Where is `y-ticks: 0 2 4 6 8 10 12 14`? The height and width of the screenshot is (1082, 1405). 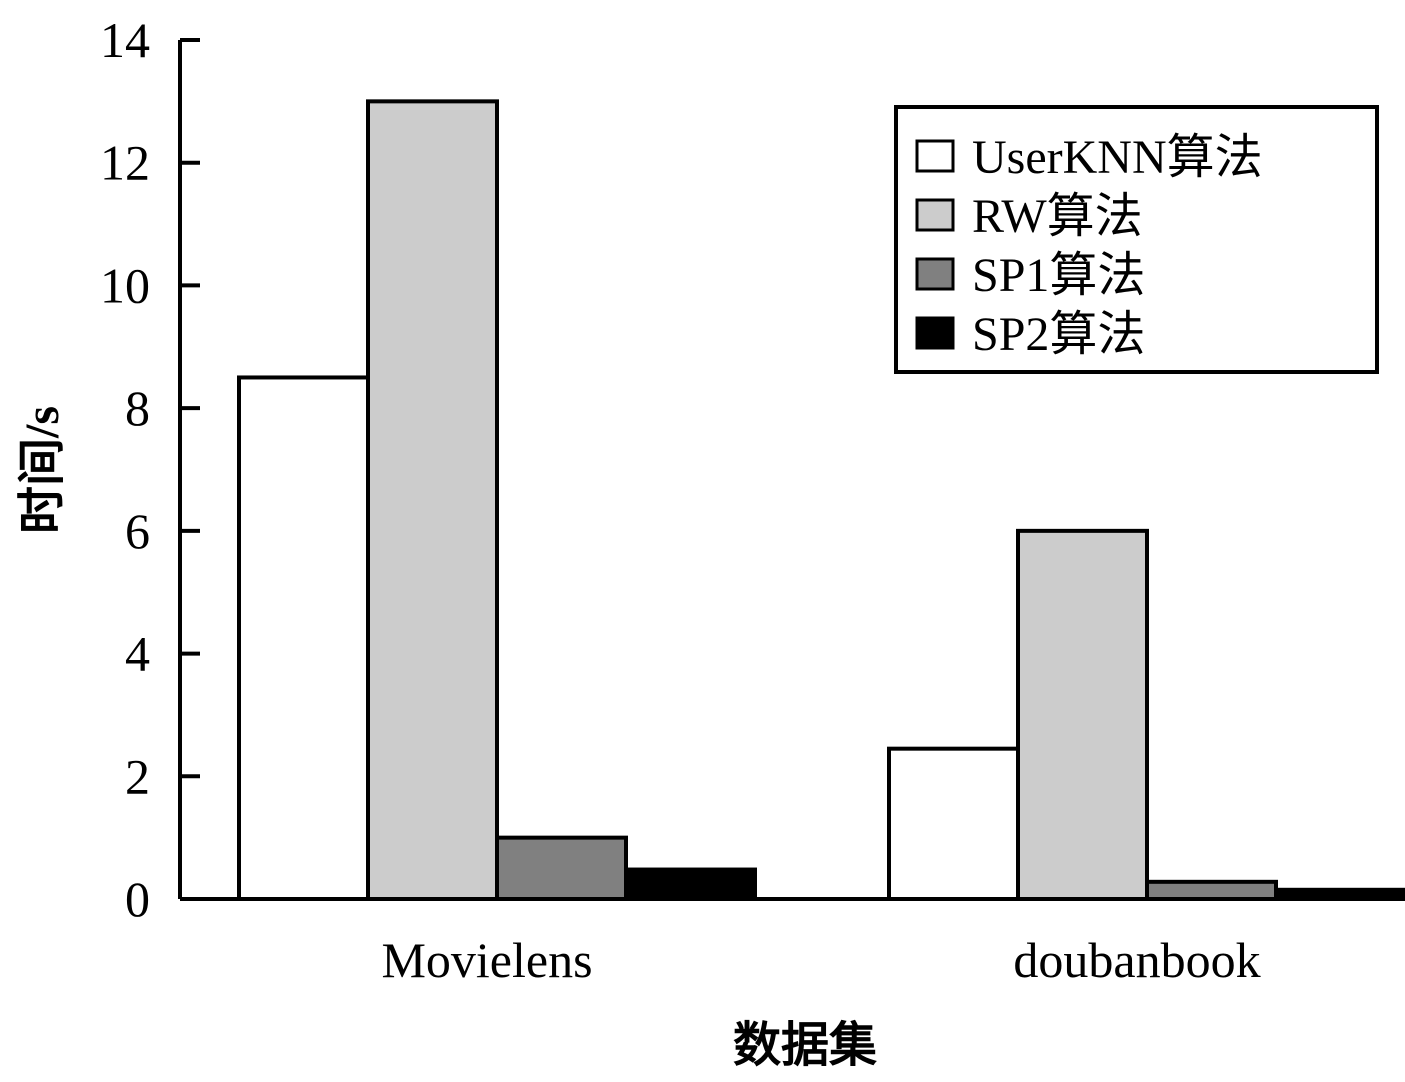
y-ticks: 0 2 4 6 8 10 12 14 is located at coordinates (150, 469).